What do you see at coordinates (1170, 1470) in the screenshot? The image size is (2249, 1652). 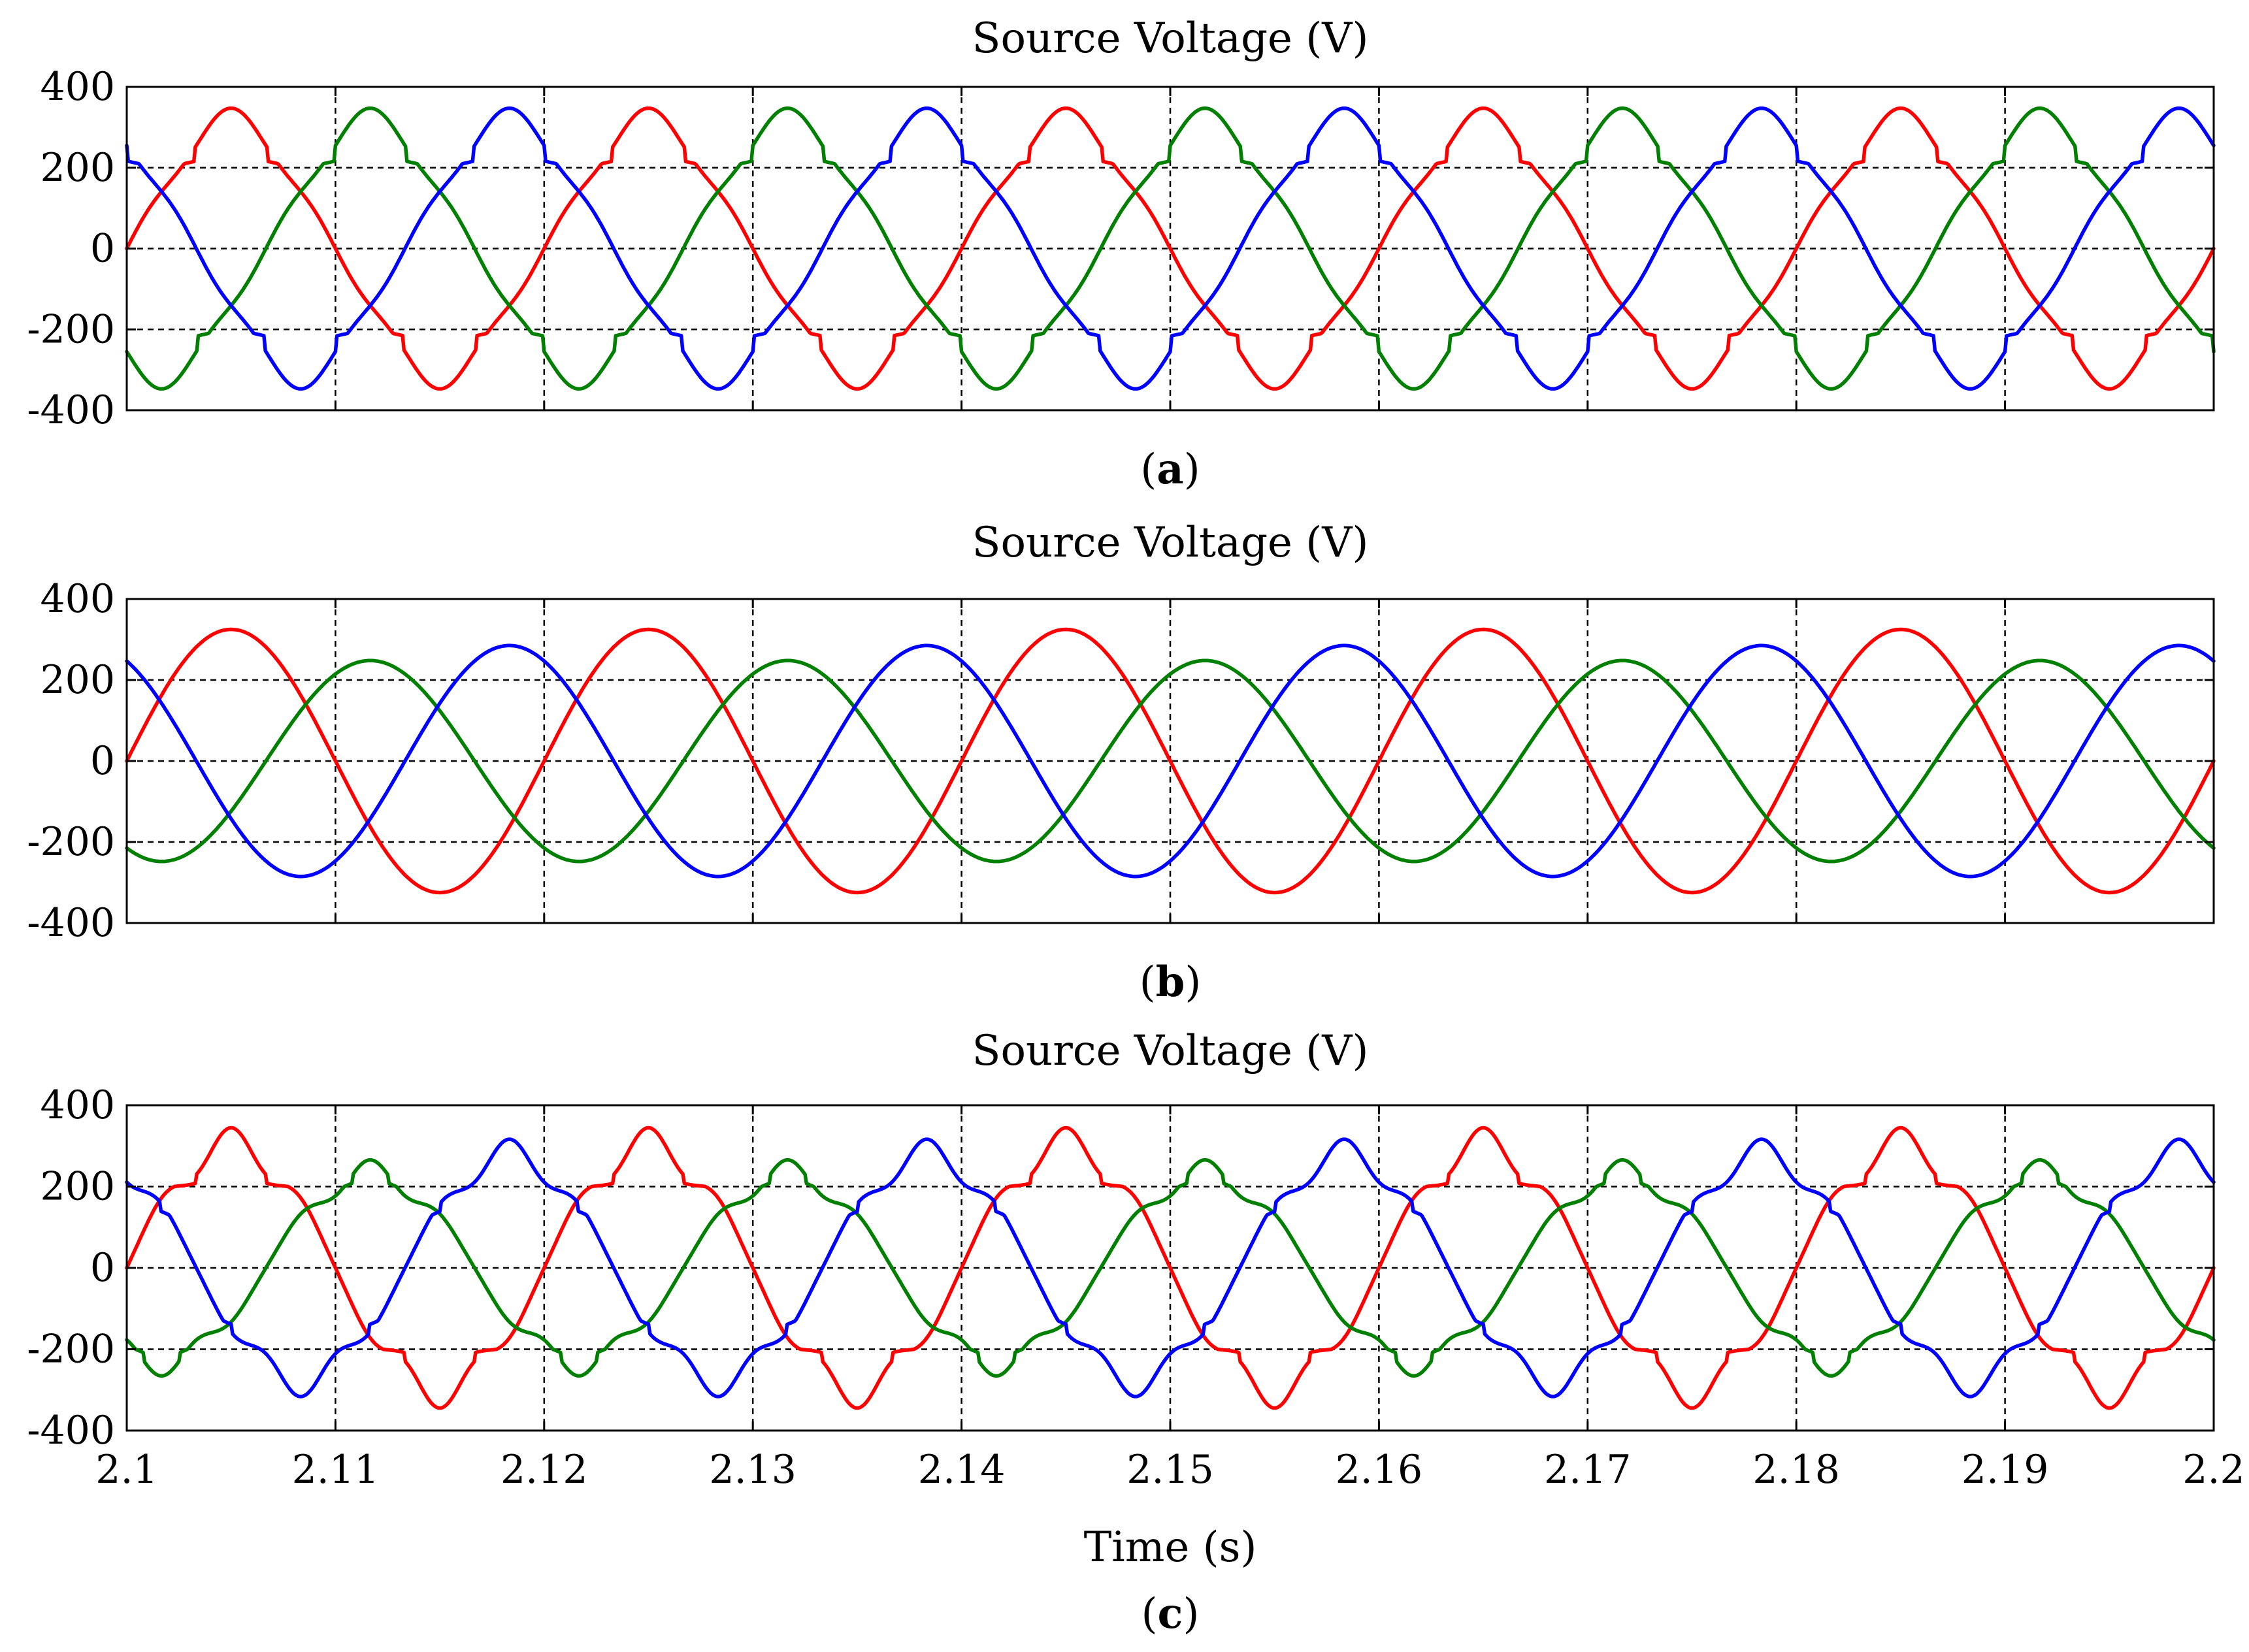 I see `x-tick-label: 2.15` at bounding box center [1170, 1470].